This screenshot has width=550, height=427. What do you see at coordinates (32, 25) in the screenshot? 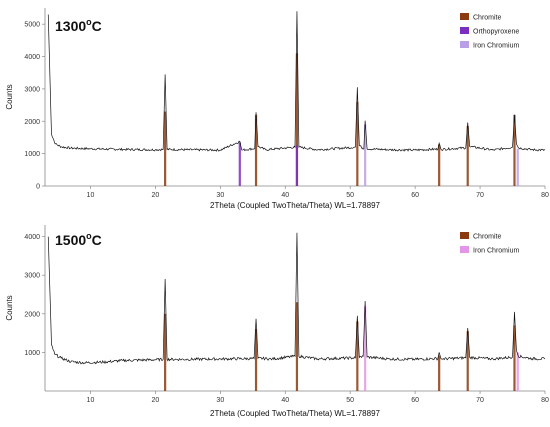
I see `y-tick-label: 5000` at bounding box center [32, 25].